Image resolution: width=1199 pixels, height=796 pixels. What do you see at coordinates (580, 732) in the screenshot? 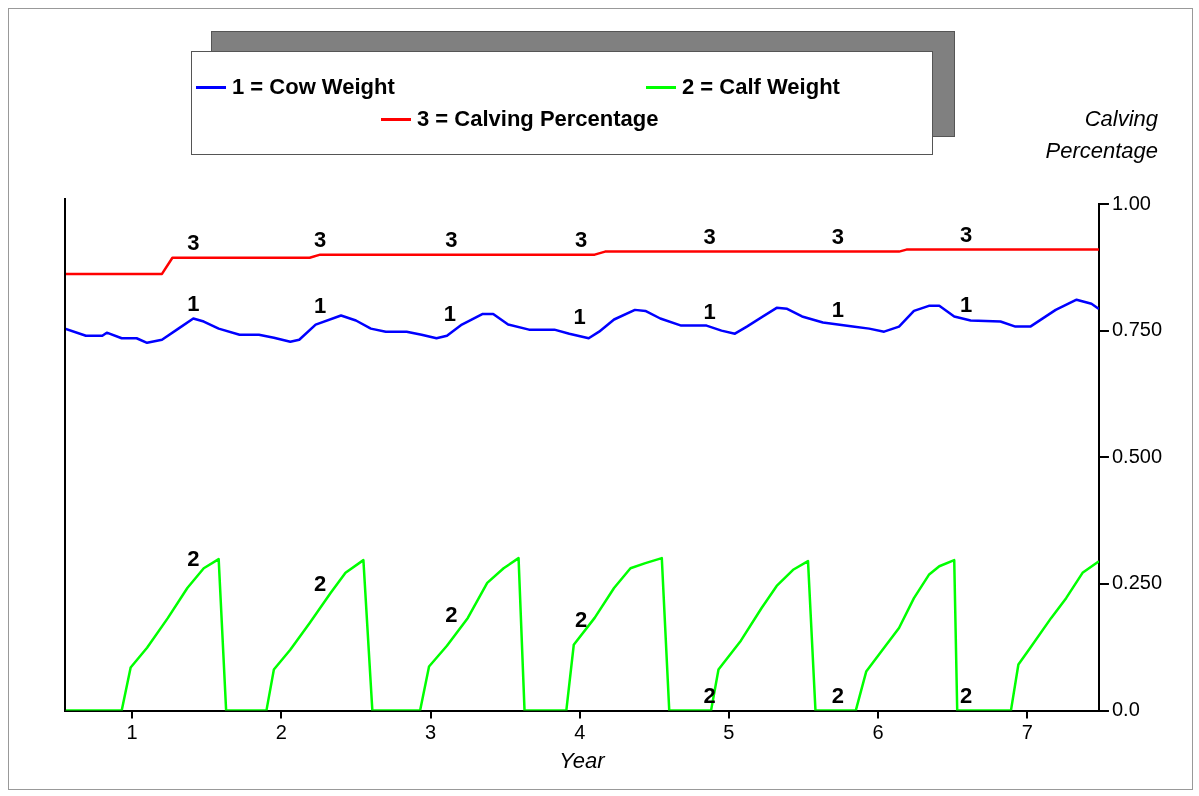
I see `x-tick-label: 4` at bounding box center [580, 732].